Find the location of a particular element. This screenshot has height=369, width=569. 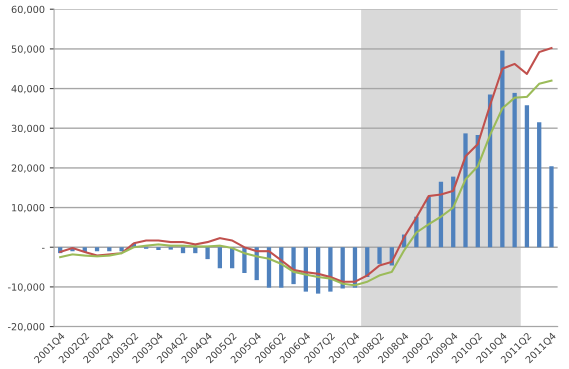

y-tick-label: 10,000 is located at coordinates (28, 208).